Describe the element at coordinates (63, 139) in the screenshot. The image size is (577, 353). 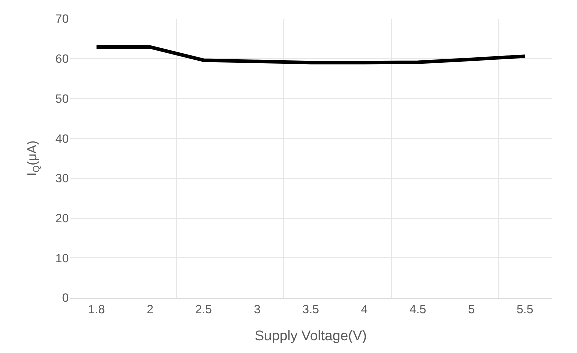
I see `y-tick-label: 40` at that location.